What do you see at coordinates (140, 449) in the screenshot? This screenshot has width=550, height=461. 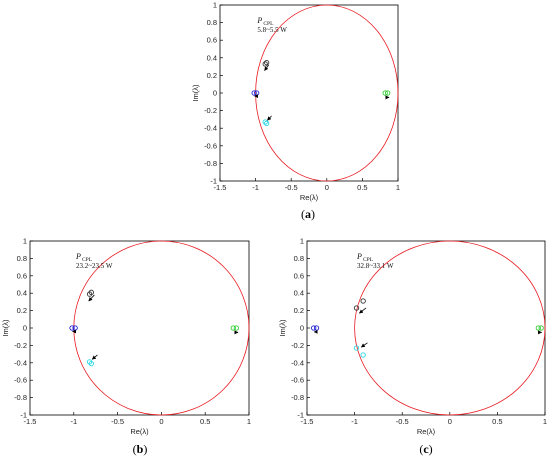 I see `panel-label: (b)` at bounding box center [140, 449].